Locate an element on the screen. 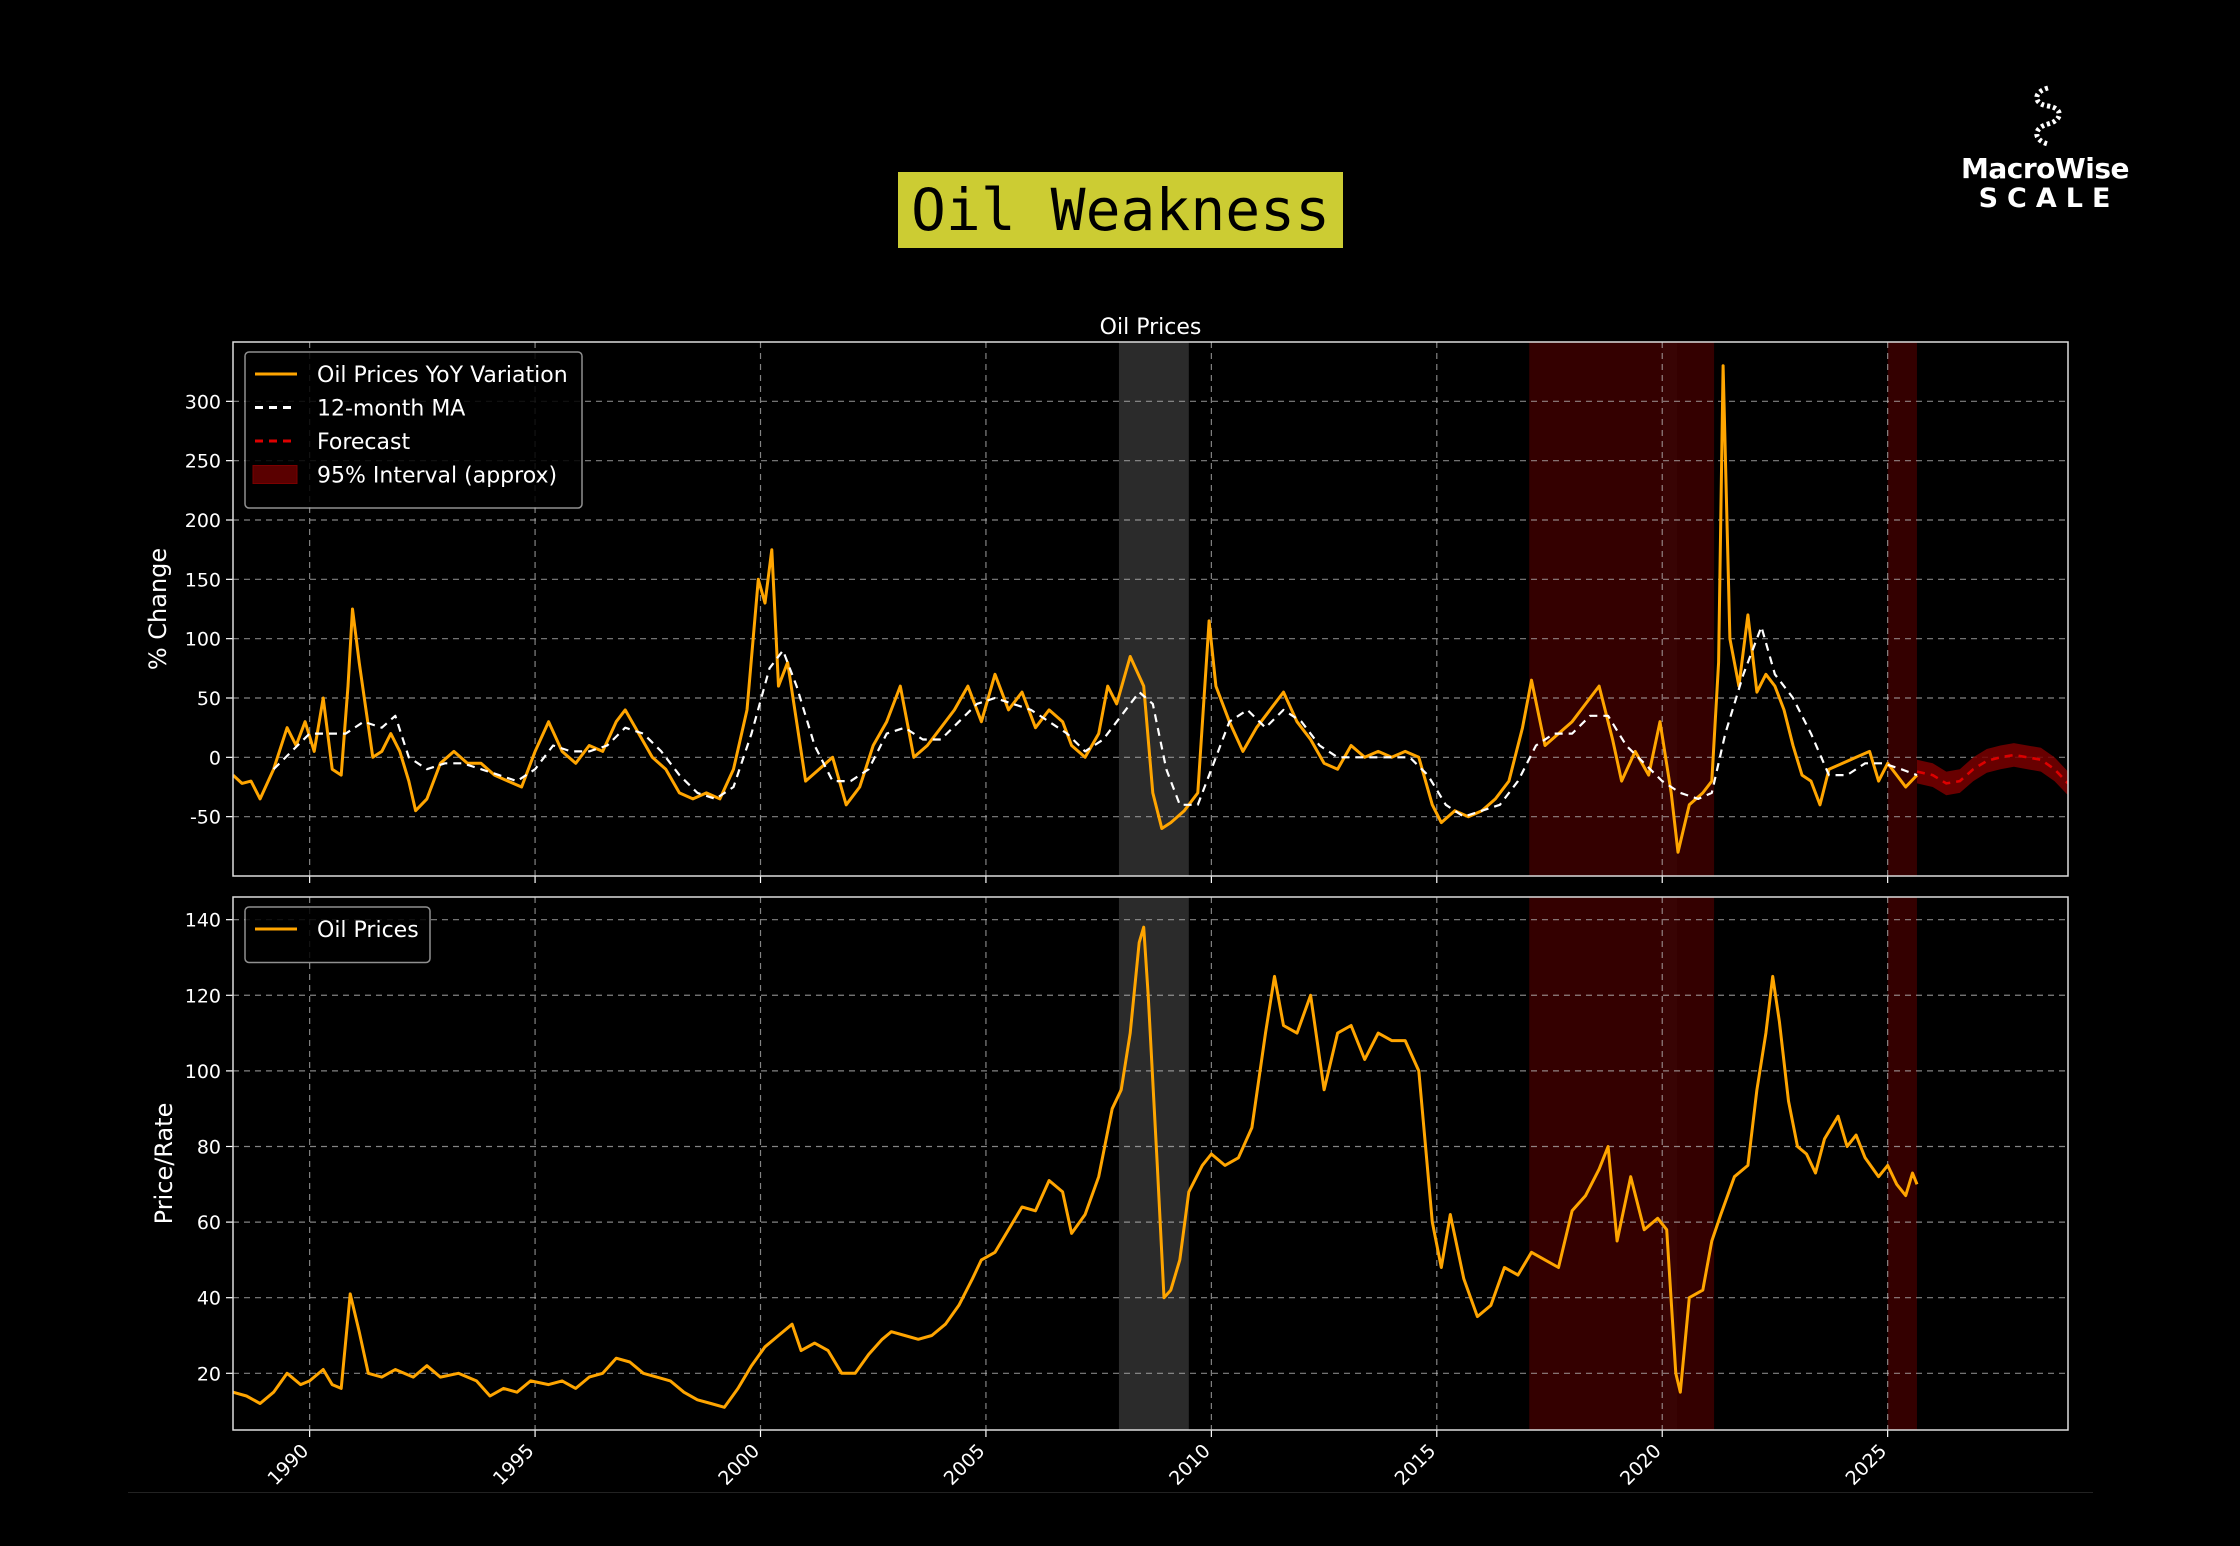 The height and width of the screenshot is (1546, 2240). y-axis-label: % Change is located at coordinates (158, 609).